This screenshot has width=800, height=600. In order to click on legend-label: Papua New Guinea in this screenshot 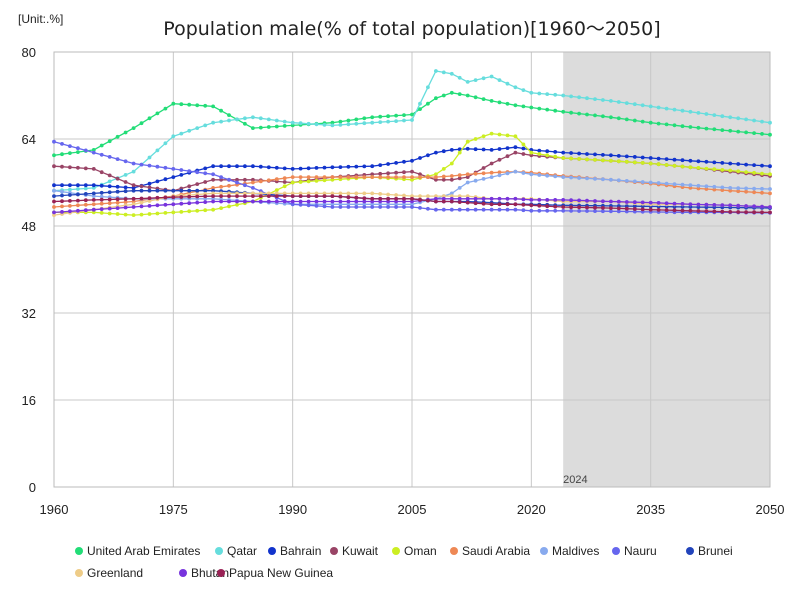, I will do `click(281, 573)`.